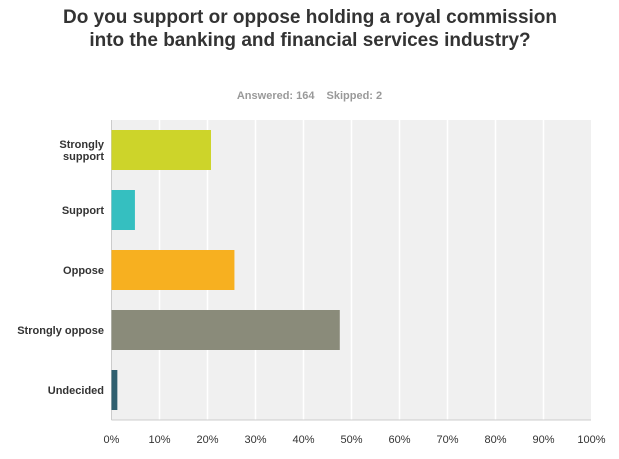 This screenshot has width=619, height=459. What do you see at coordinates (60, 331) in the screenshot?
I see `category-label: Strongly oppose` at bounding box center [60, 331].